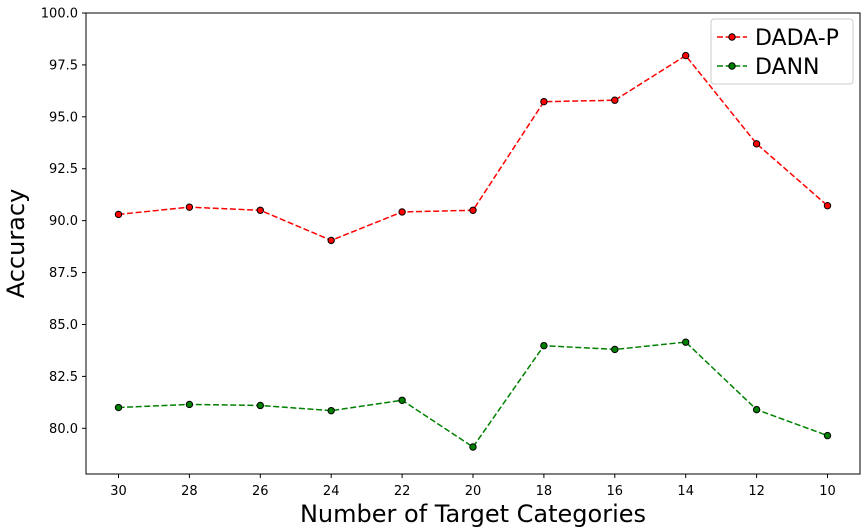 Image resolution: width=866 pixels, height=530 pixels. What do you see at coordinates (63, 65) in the screenshot?
I see `y-tick-label: 97.5` at bounding box center [63, 65].